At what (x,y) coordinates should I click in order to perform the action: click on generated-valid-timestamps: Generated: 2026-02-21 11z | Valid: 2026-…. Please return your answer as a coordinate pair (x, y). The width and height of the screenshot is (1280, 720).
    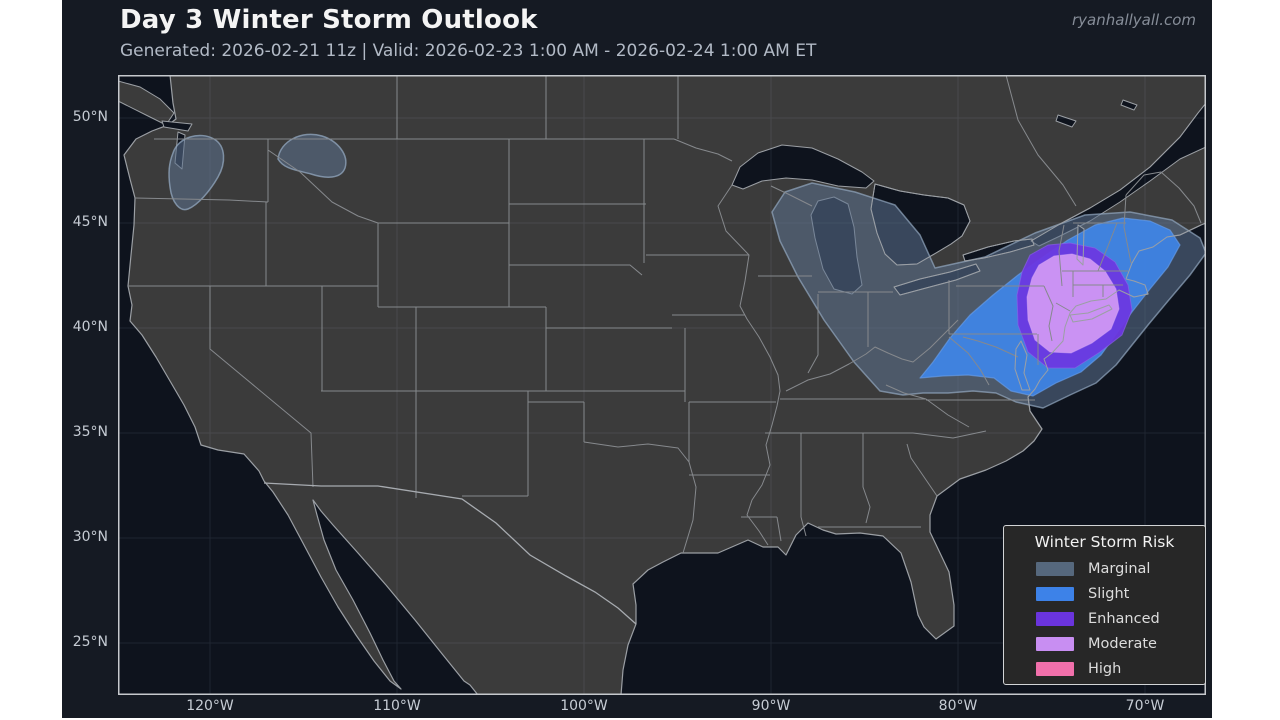
    Looking at the image, I should click on (468, 51).